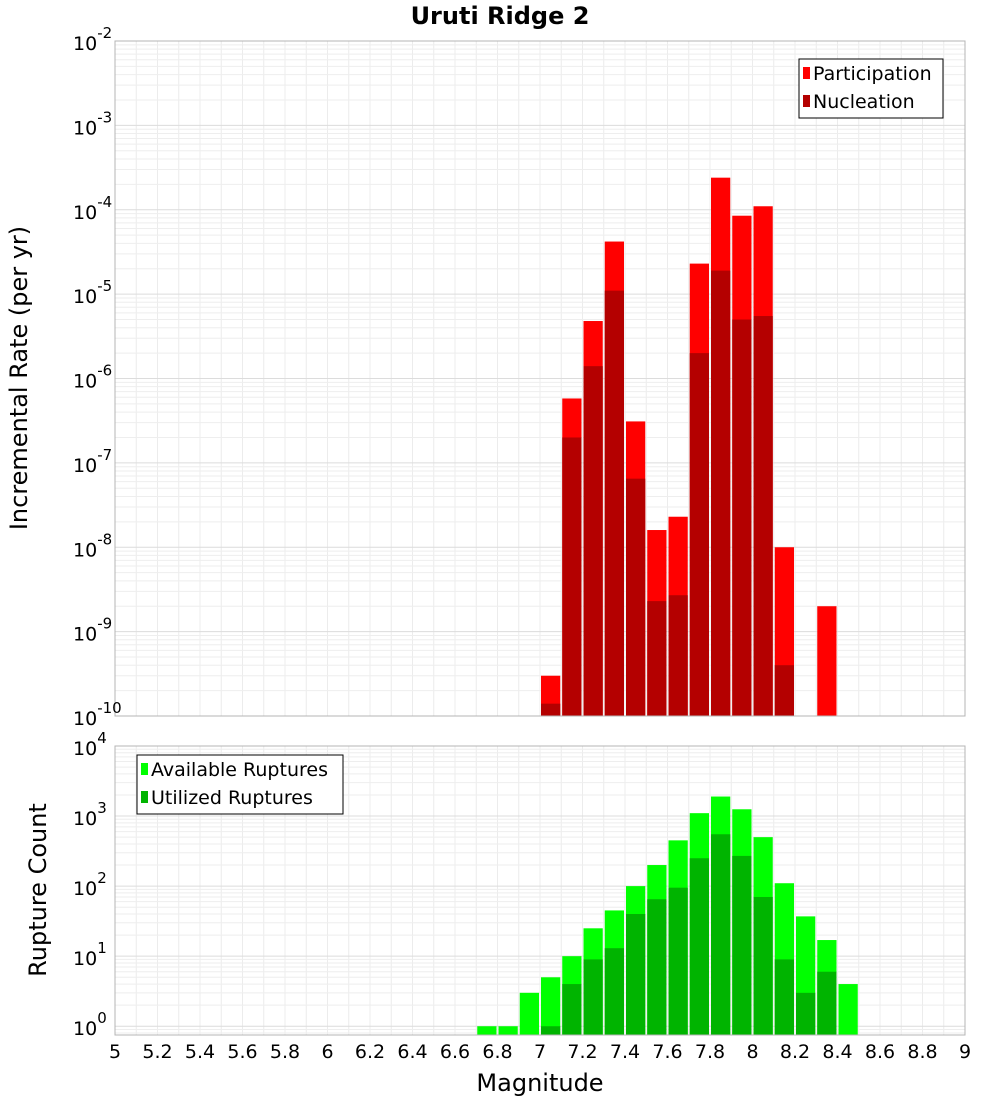  I want to click on bar-participation, so click(827, 661).